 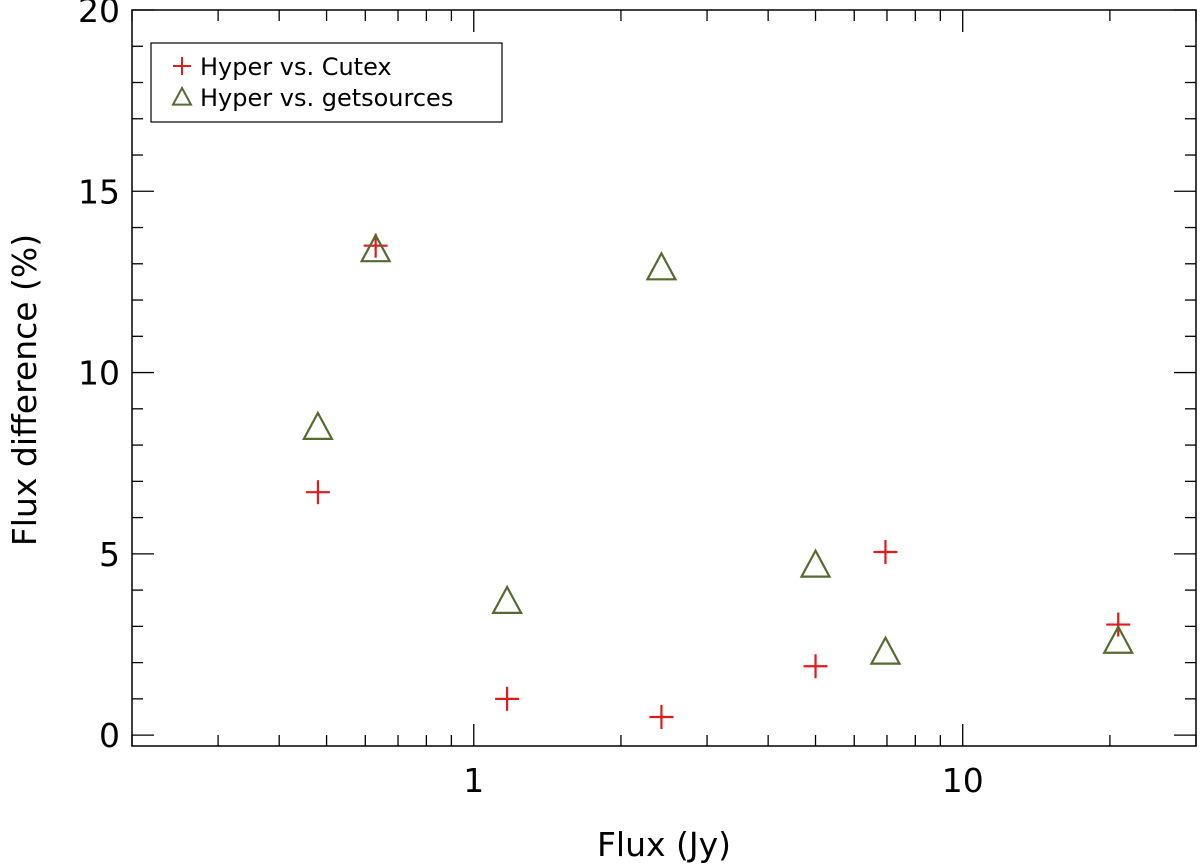 What do you see at coordinates (99, 191) in the screenshot?
I see `y-tick-label: 15` at bounding box center [99, 191].